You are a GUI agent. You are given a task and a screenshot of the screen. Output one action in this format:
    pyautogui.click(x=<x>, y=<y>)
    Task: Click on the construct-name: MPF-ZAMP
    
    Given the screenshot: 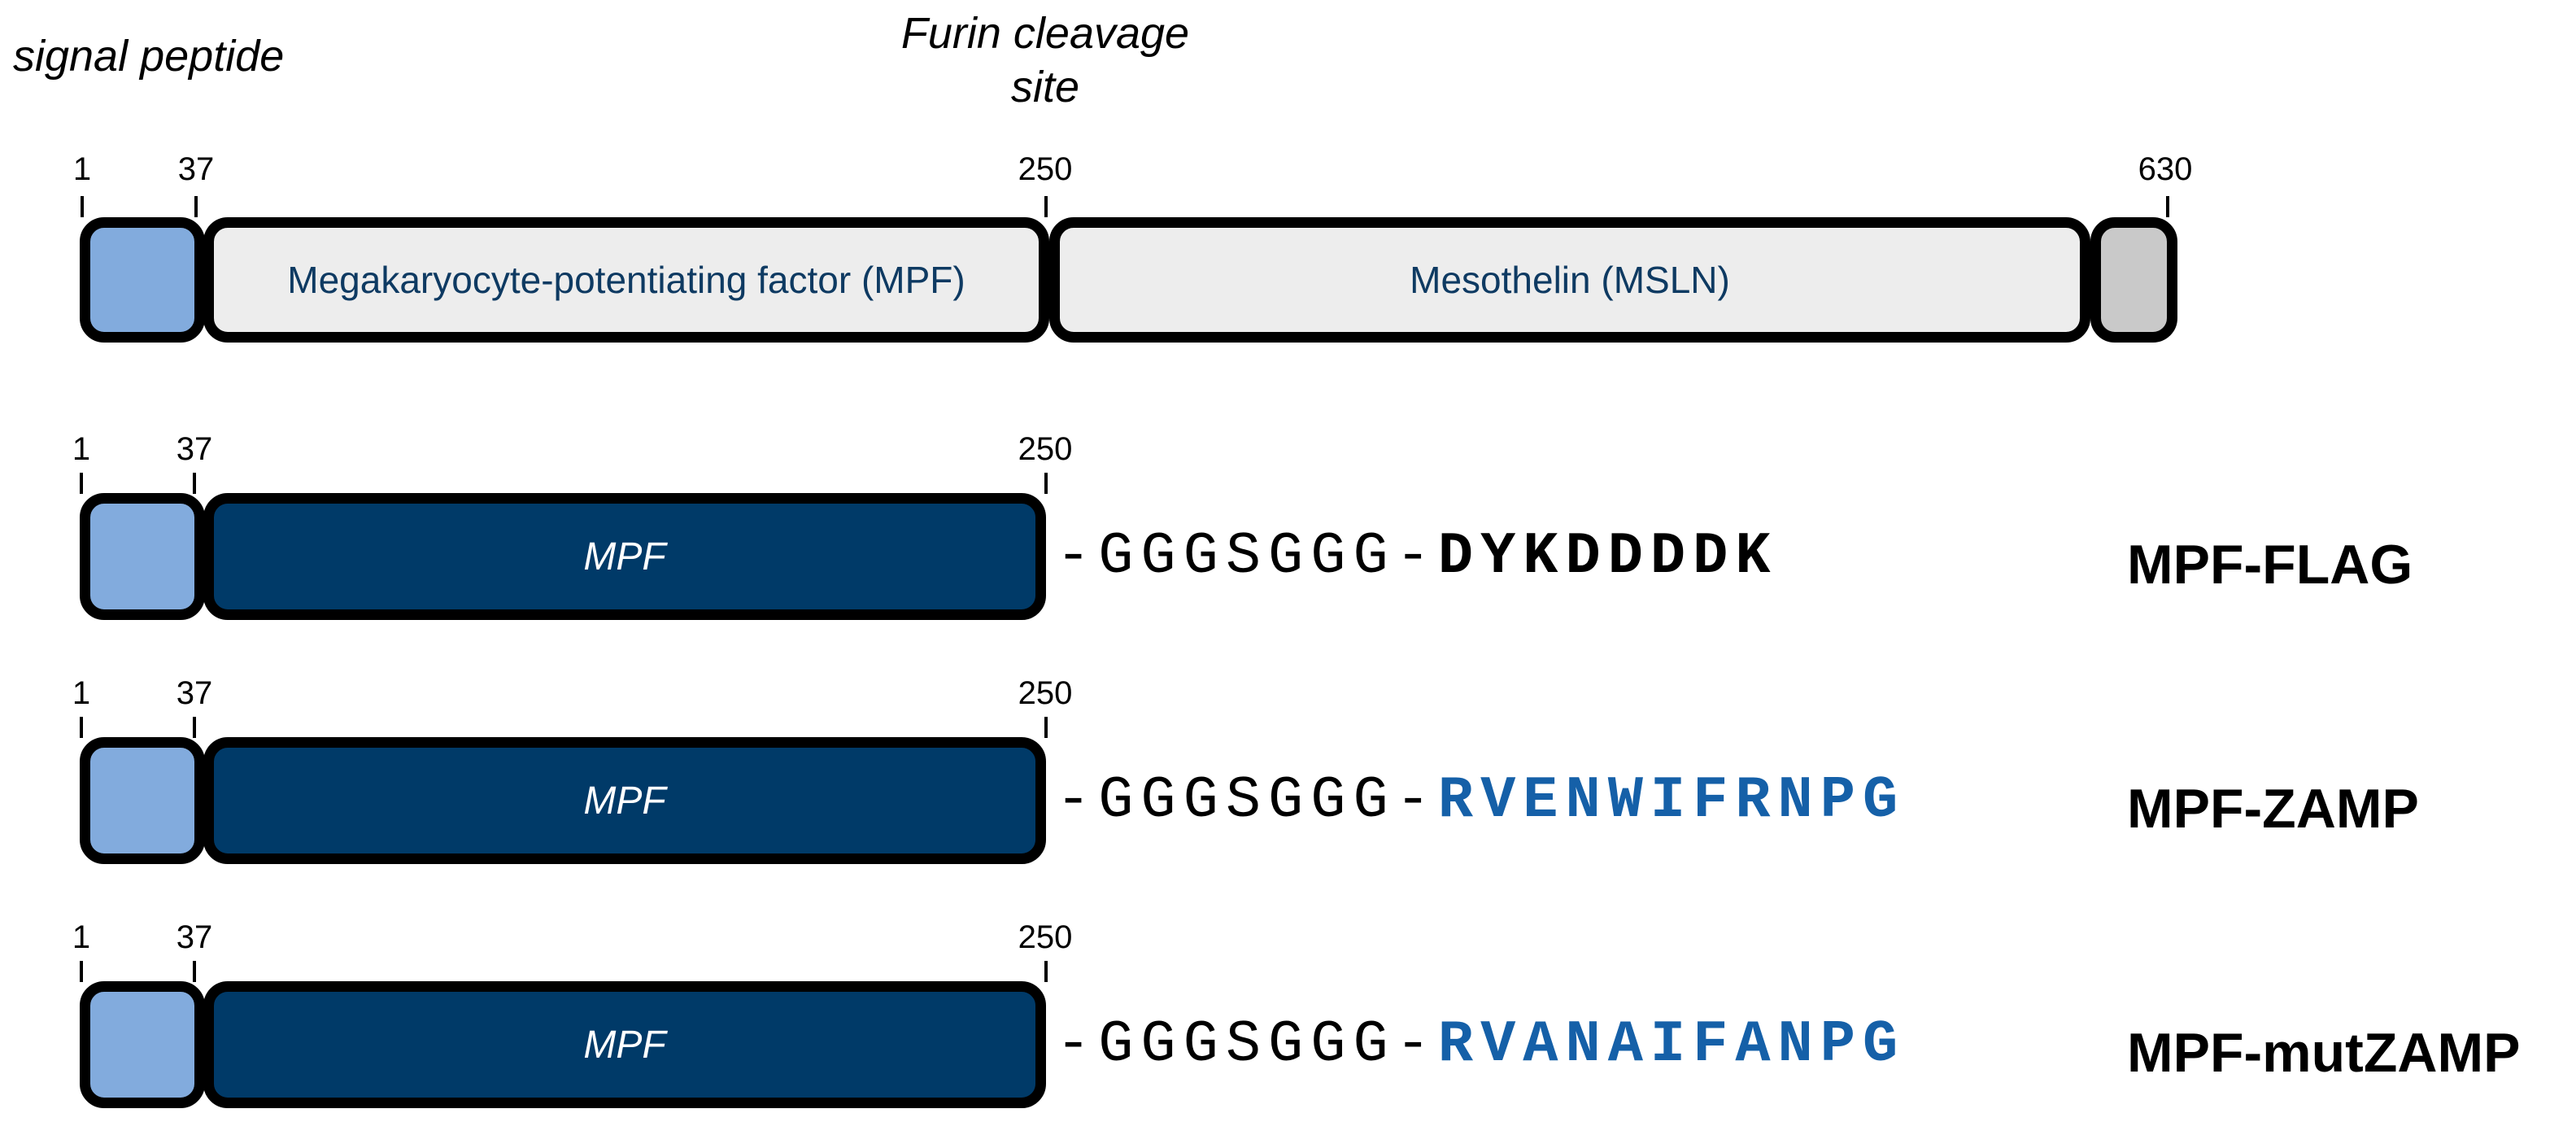 What is the action you would take?
    pyautogui.click(x=2273, y=809)
    